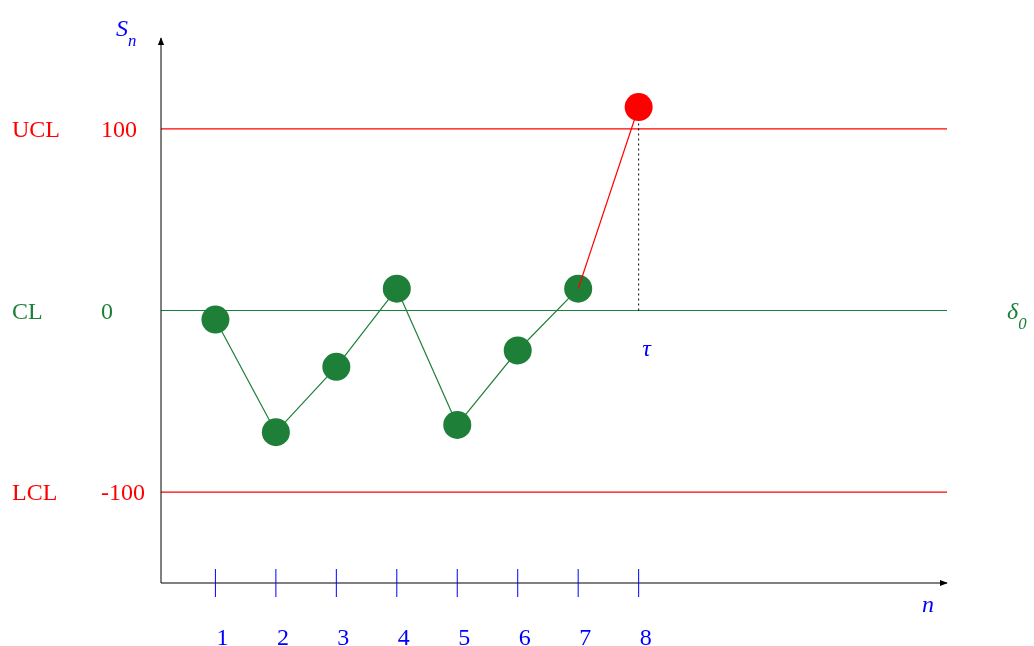 This screenshot has width=1034, height=646. I want to click on x-tick-label: 2, so click(282, 635).